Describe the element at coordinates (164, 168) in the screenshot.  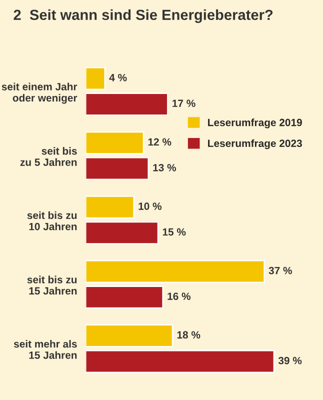
I see `data-label: 13 %` at that location.